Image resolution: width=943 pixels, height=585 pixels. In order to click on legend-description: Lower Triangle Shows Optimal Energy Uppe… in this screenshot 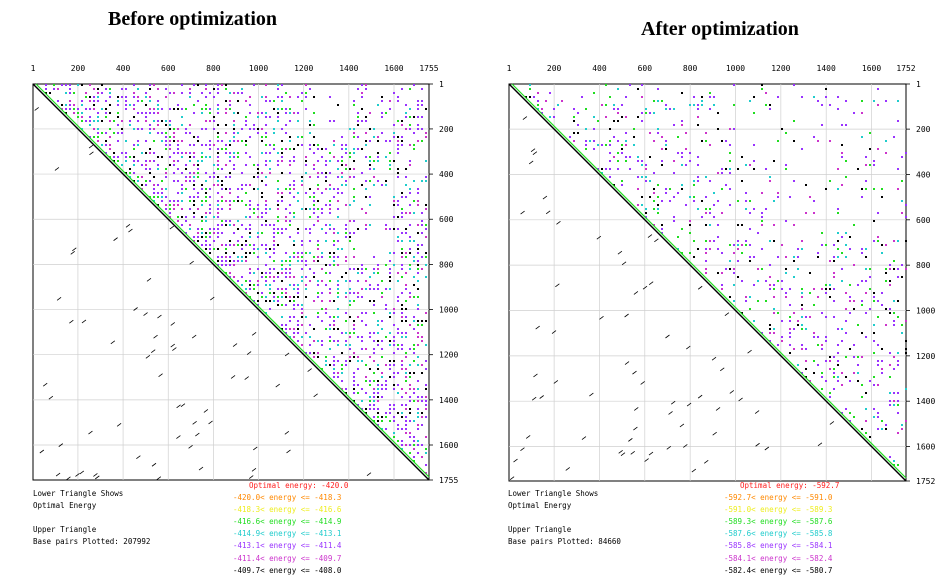, I will do `click(91, 518)`.